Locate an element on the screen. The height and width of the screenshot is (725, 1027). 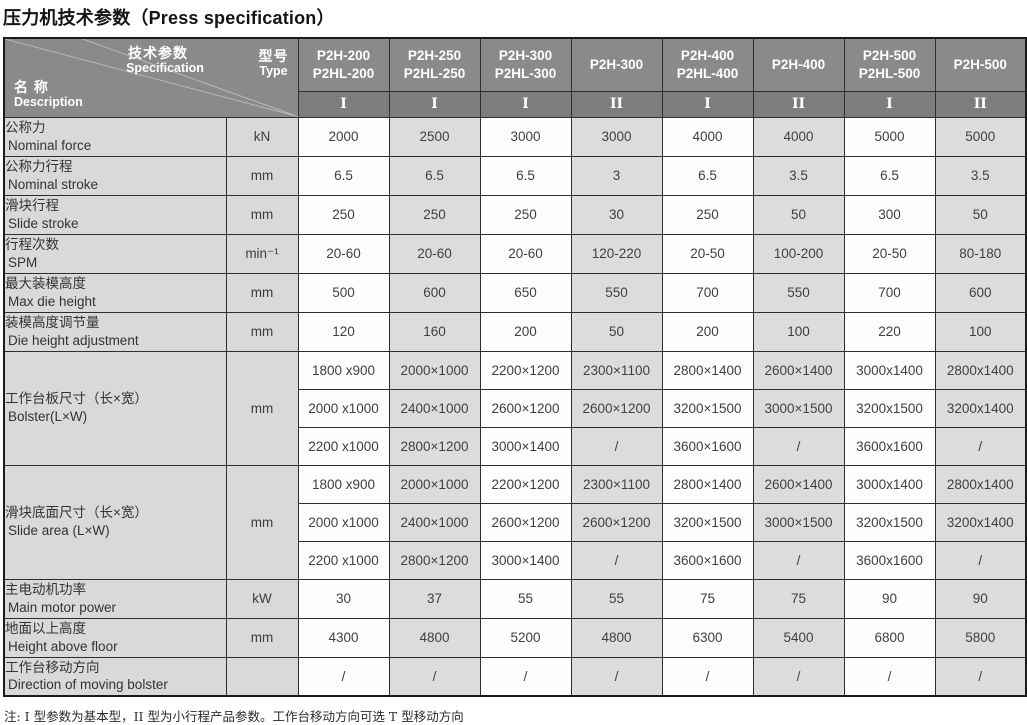
value-cell: 3600×1600 is located at coordinates (707, 446).